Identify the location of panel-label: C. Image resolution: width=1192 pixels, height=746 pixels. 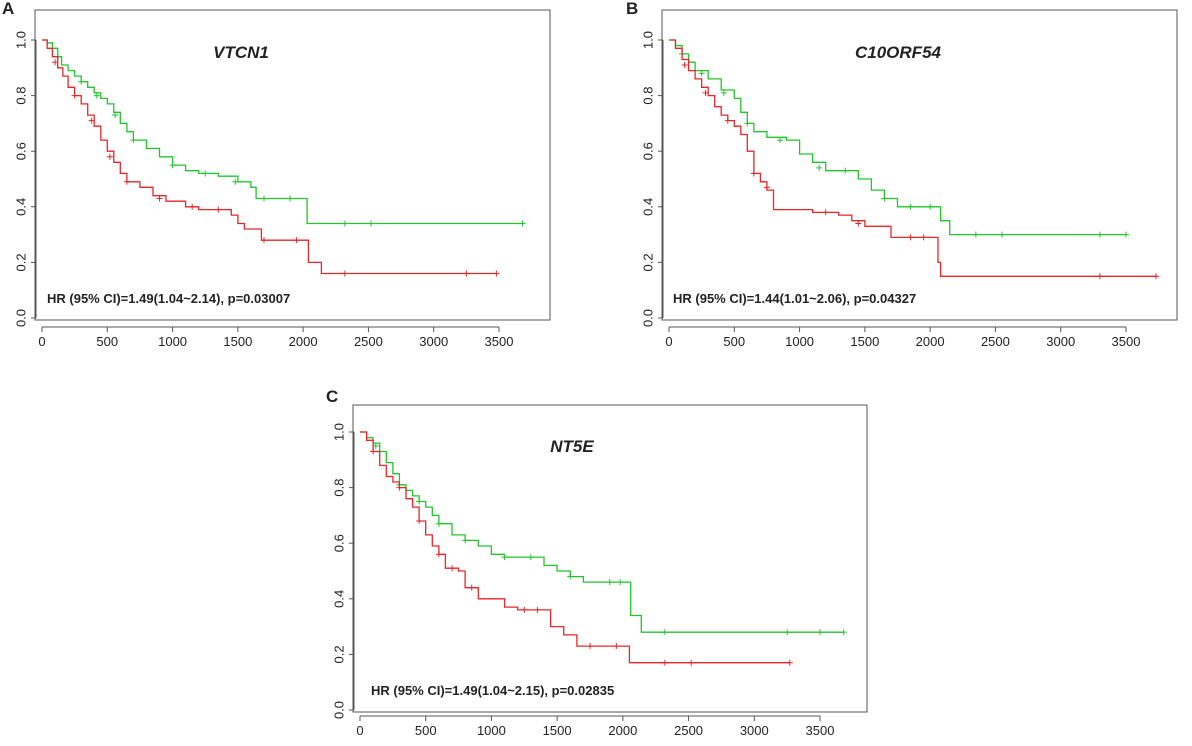
(332, 396).